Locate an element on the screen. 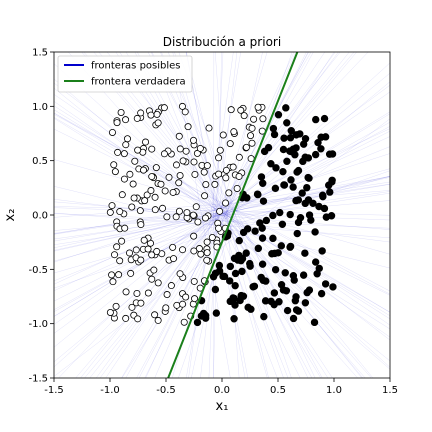  x-axis-label: x₁ is located at coordinates (222, 406).